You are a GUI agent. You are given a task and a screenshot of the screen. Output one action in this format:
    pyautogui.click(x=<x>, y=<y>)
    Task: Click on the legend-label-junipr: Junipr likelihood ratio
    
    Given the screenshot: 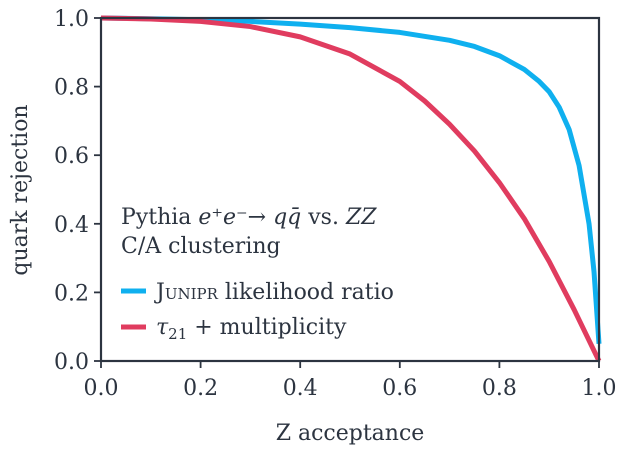 What is the action you would take?
    pyautogui.click(x=274, y=292)
    